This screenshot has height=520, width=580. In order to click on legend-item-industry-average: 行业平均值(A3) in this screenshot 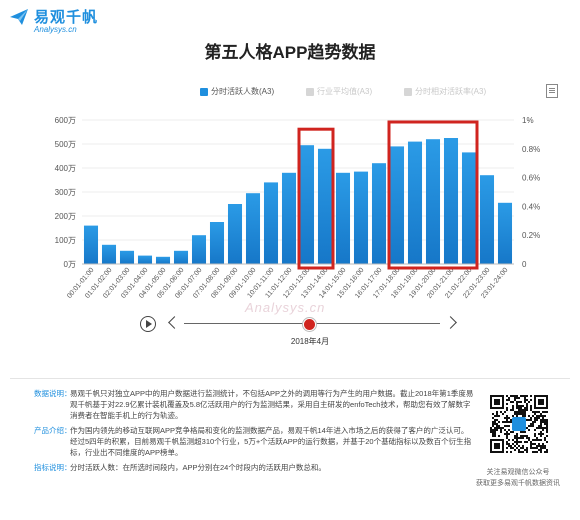, I will do `click(339, 91)`.